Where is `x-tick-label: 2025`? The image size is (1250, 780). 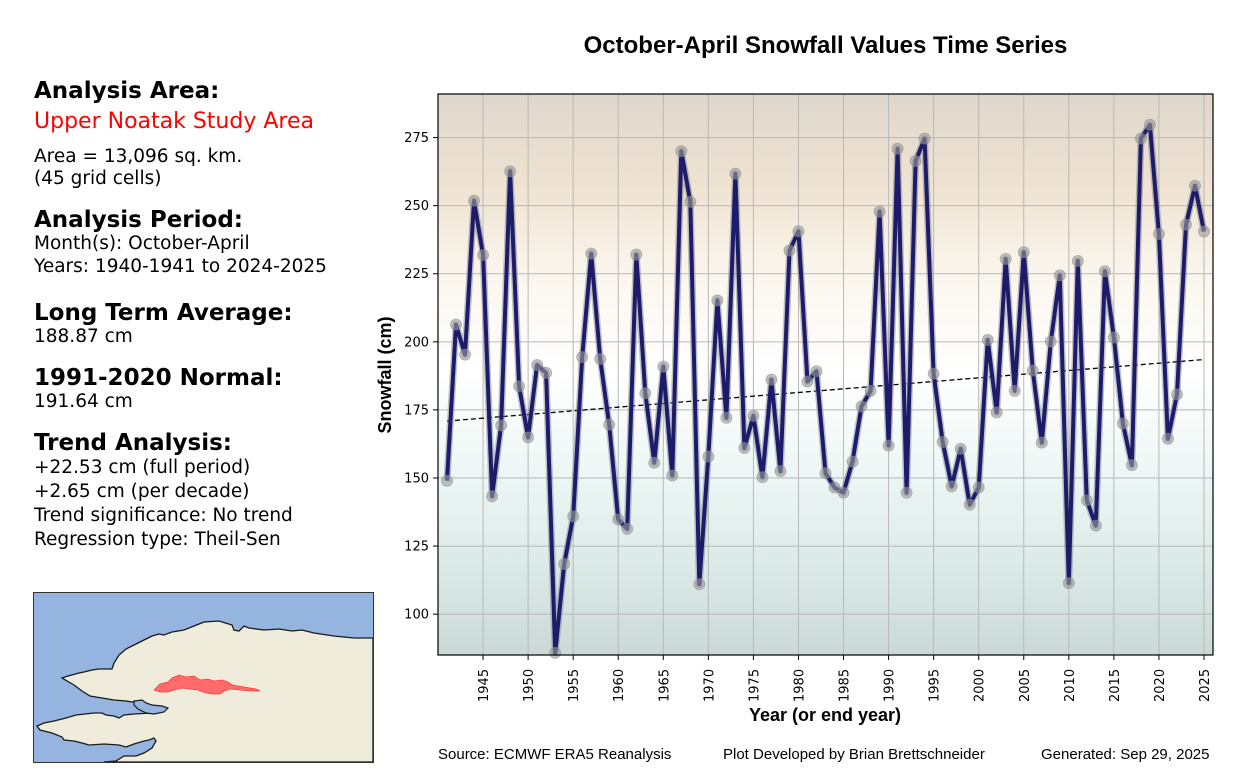 x-tick-label: 2025 is located at coordinates (1205, 685).